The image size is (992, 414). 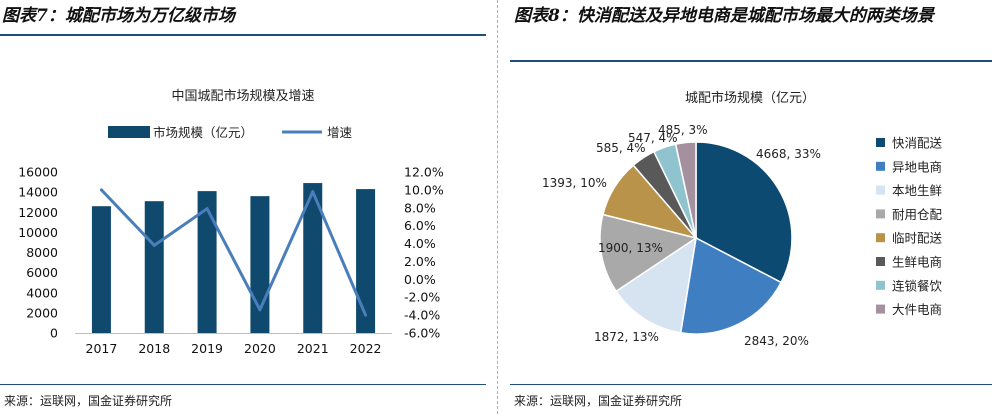 I want to click on panel-divider, so click(x=497, y=207).